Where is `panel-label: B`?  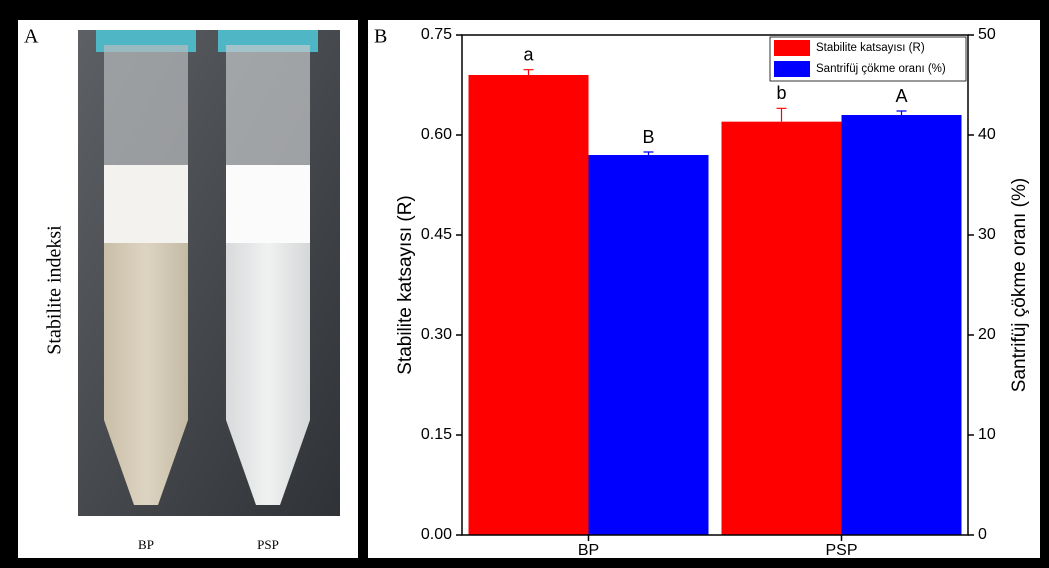 panel-label: B is located at coordinates (380, 37).